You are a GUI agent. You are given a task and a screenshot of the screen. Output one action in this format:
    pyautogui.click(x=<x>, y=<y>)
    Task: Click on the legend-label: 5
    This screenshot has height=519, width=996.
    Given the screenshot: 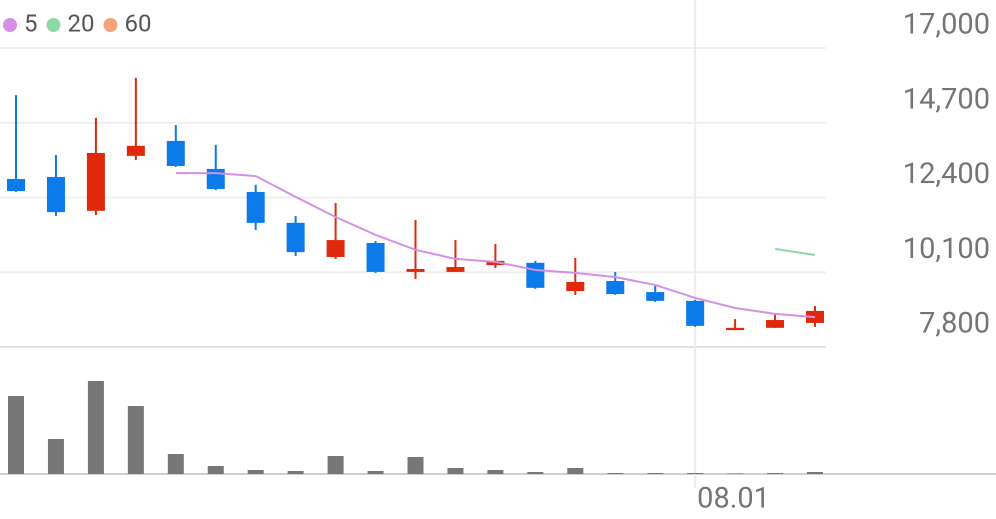 What is the action you would take?
    pyautogui.click(x=31, y=23)
    